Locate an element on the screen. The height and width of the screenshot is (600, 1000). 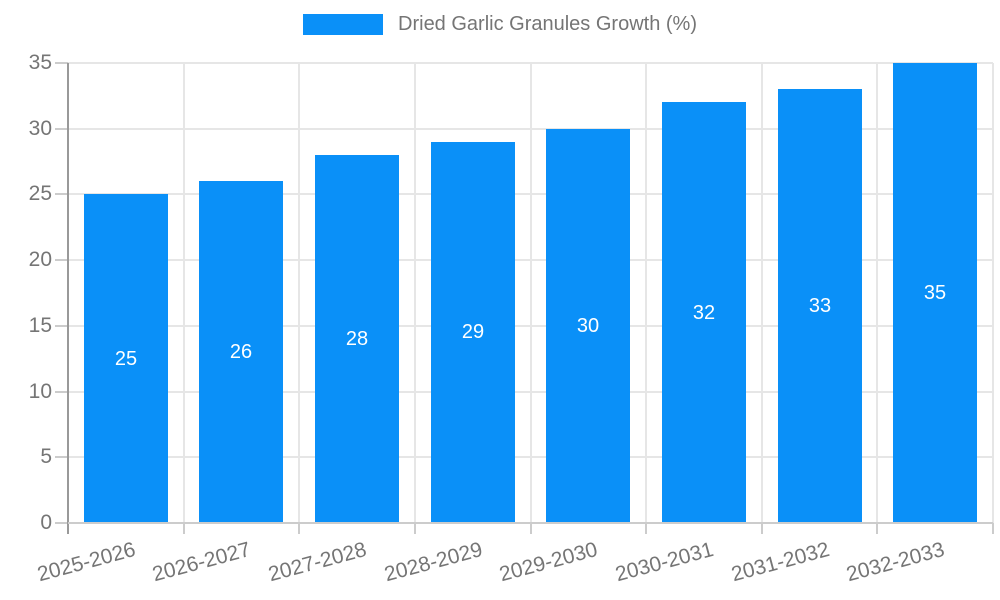
legend: Dried Garlic Granules Growth (%) is located at coordinates (500, 24).